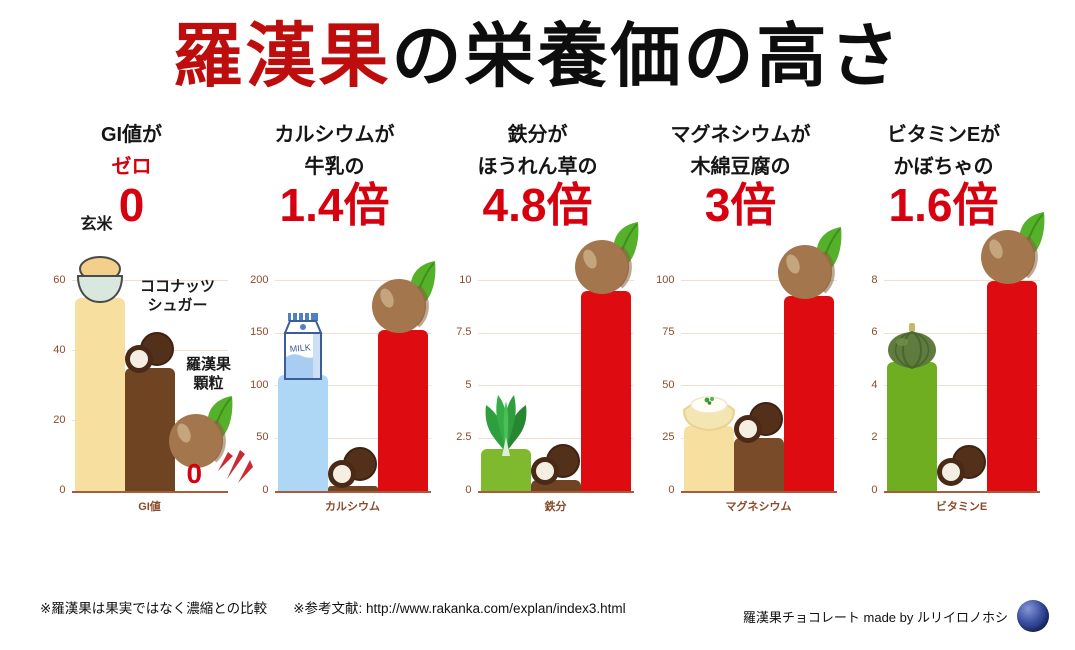  I want to click on x-axis-label: カルシウム, so click(352, 506).